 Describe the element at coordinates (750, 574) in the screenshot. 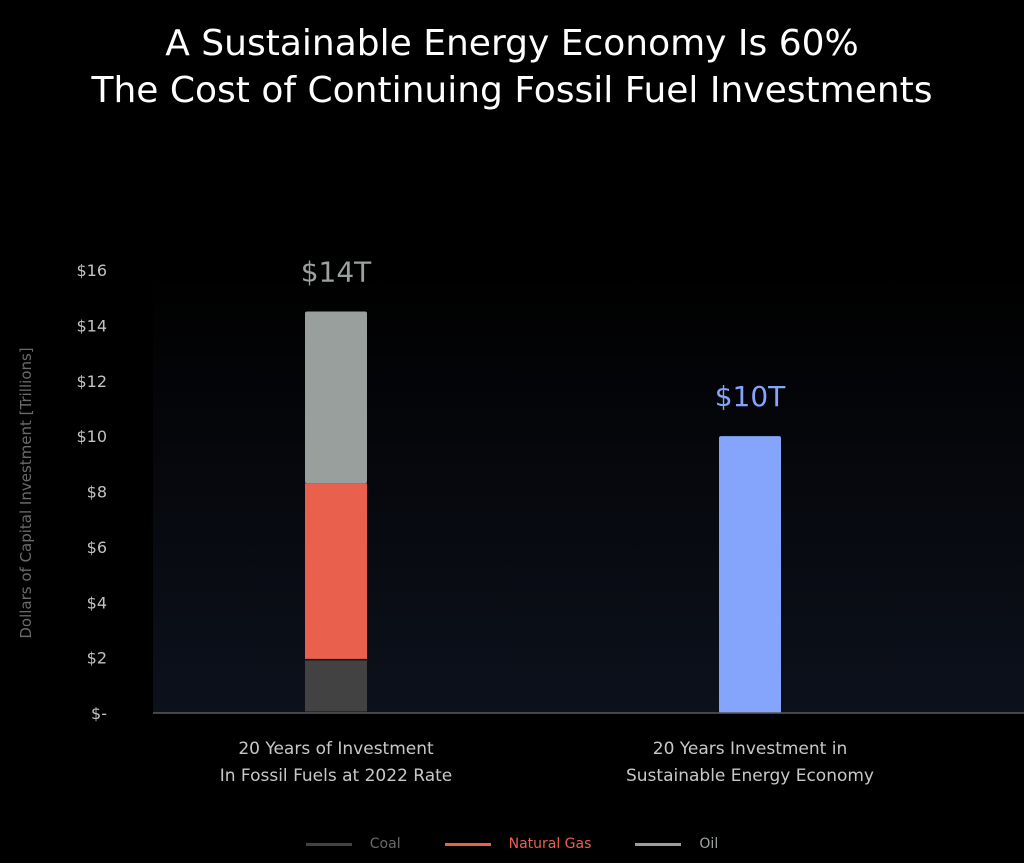

I see `bar-segment-sustainable-energy` at that location.